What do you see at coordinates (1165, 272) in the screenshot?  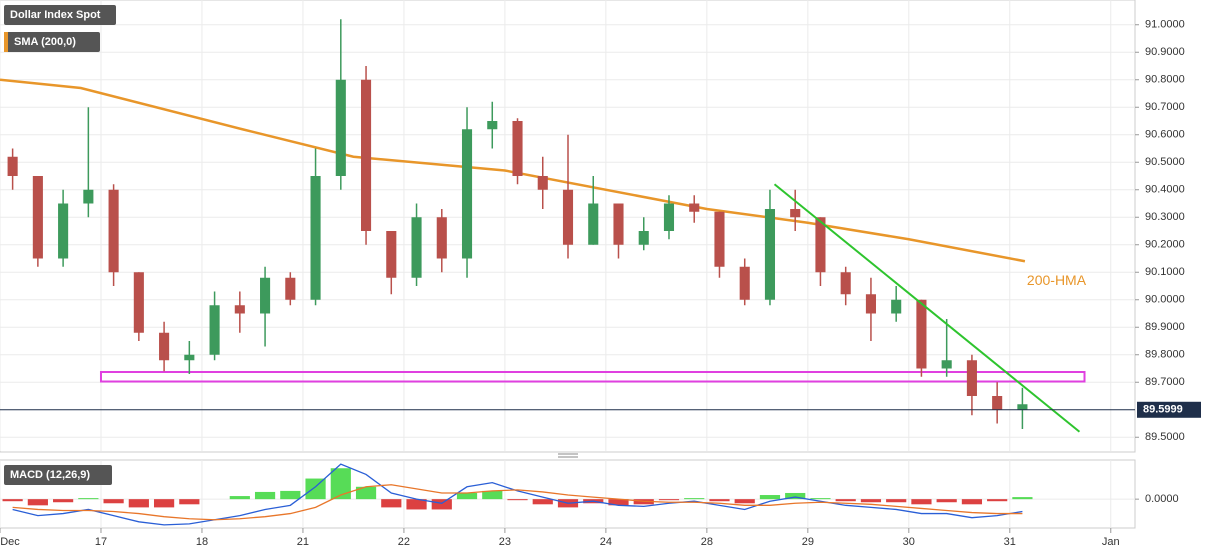 I see `y-tick-label: 90.1000` at bounding box center [1165, 272].